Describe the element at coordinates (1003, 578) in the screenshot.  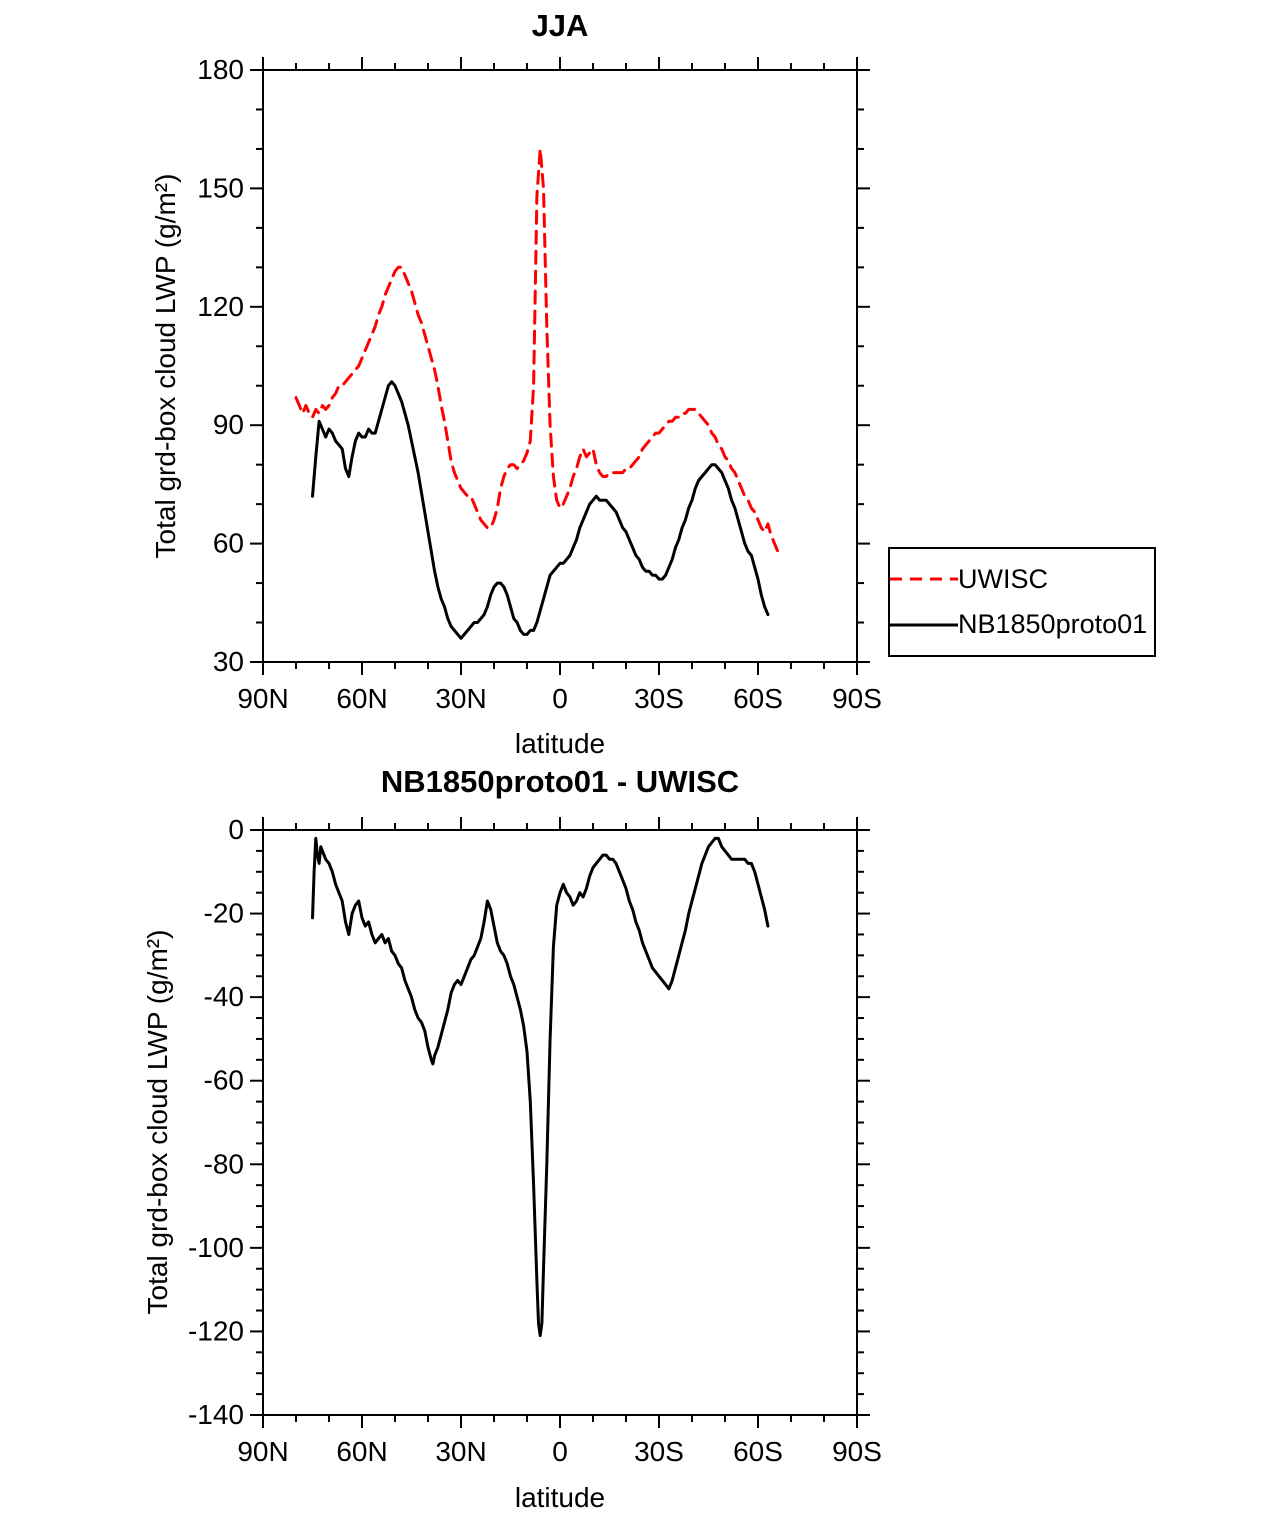
I see `legend-label-uwisc: UWISC` at that location.